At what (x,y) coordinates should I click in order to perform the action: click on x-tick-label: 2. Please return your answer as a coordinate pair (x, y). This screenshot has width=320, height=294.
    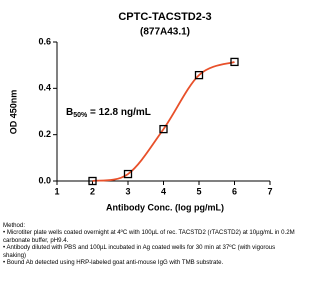
    Looking at the image, I should click on (92, 191).